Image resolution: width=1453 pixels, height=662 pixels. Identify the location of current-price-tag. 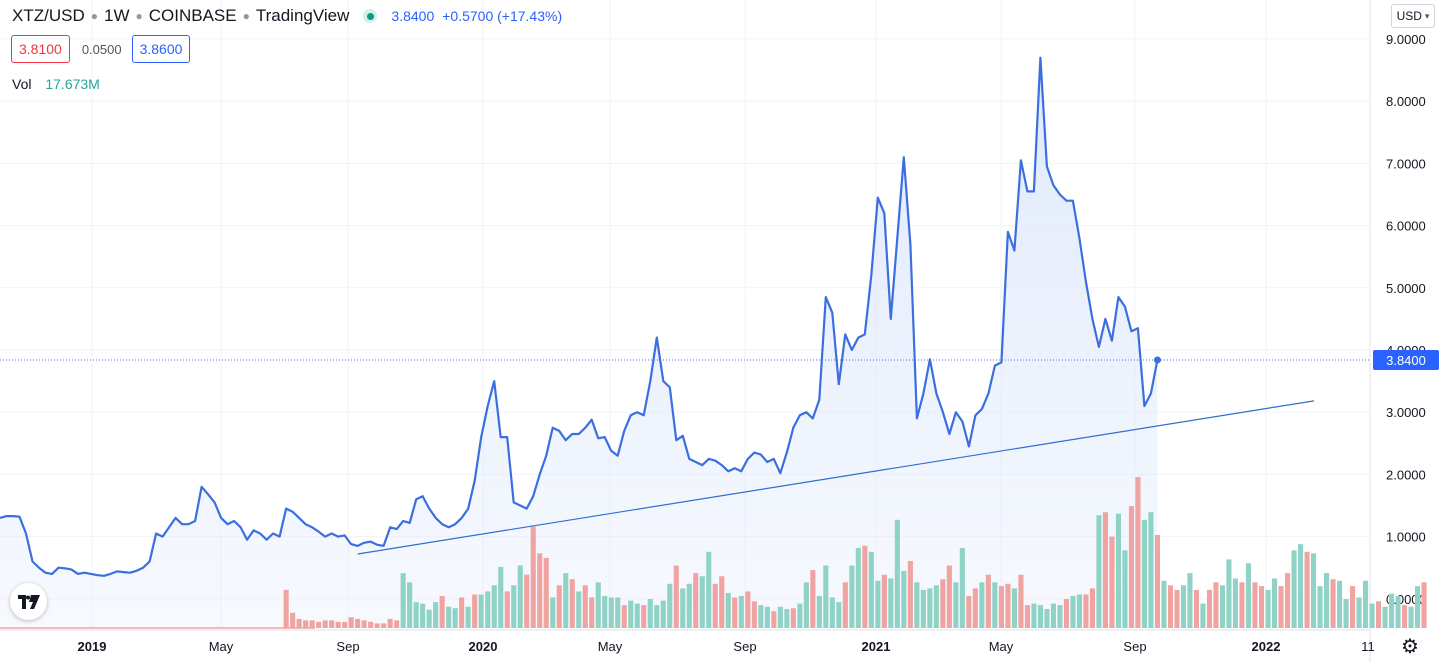
(1406, 359).